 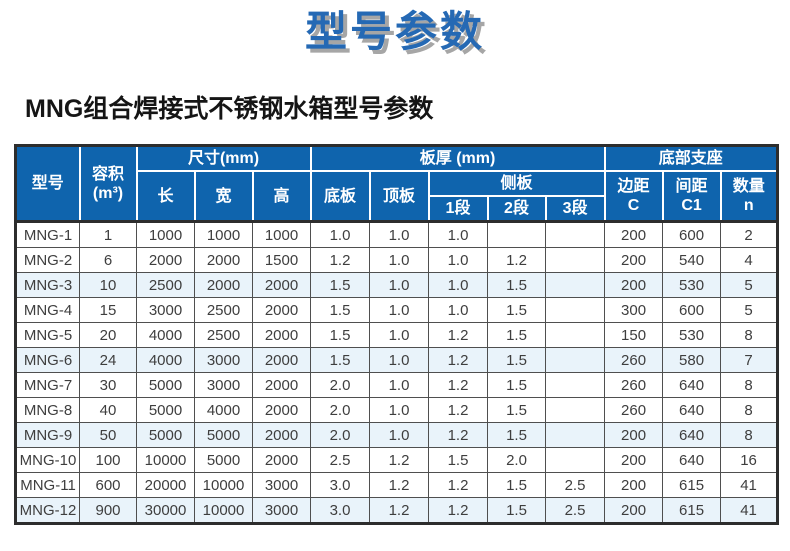 What do you see at coordinates (281, 485) in the screenshot?
I see `cell-height: 3000` at bounding box center [281, 485].